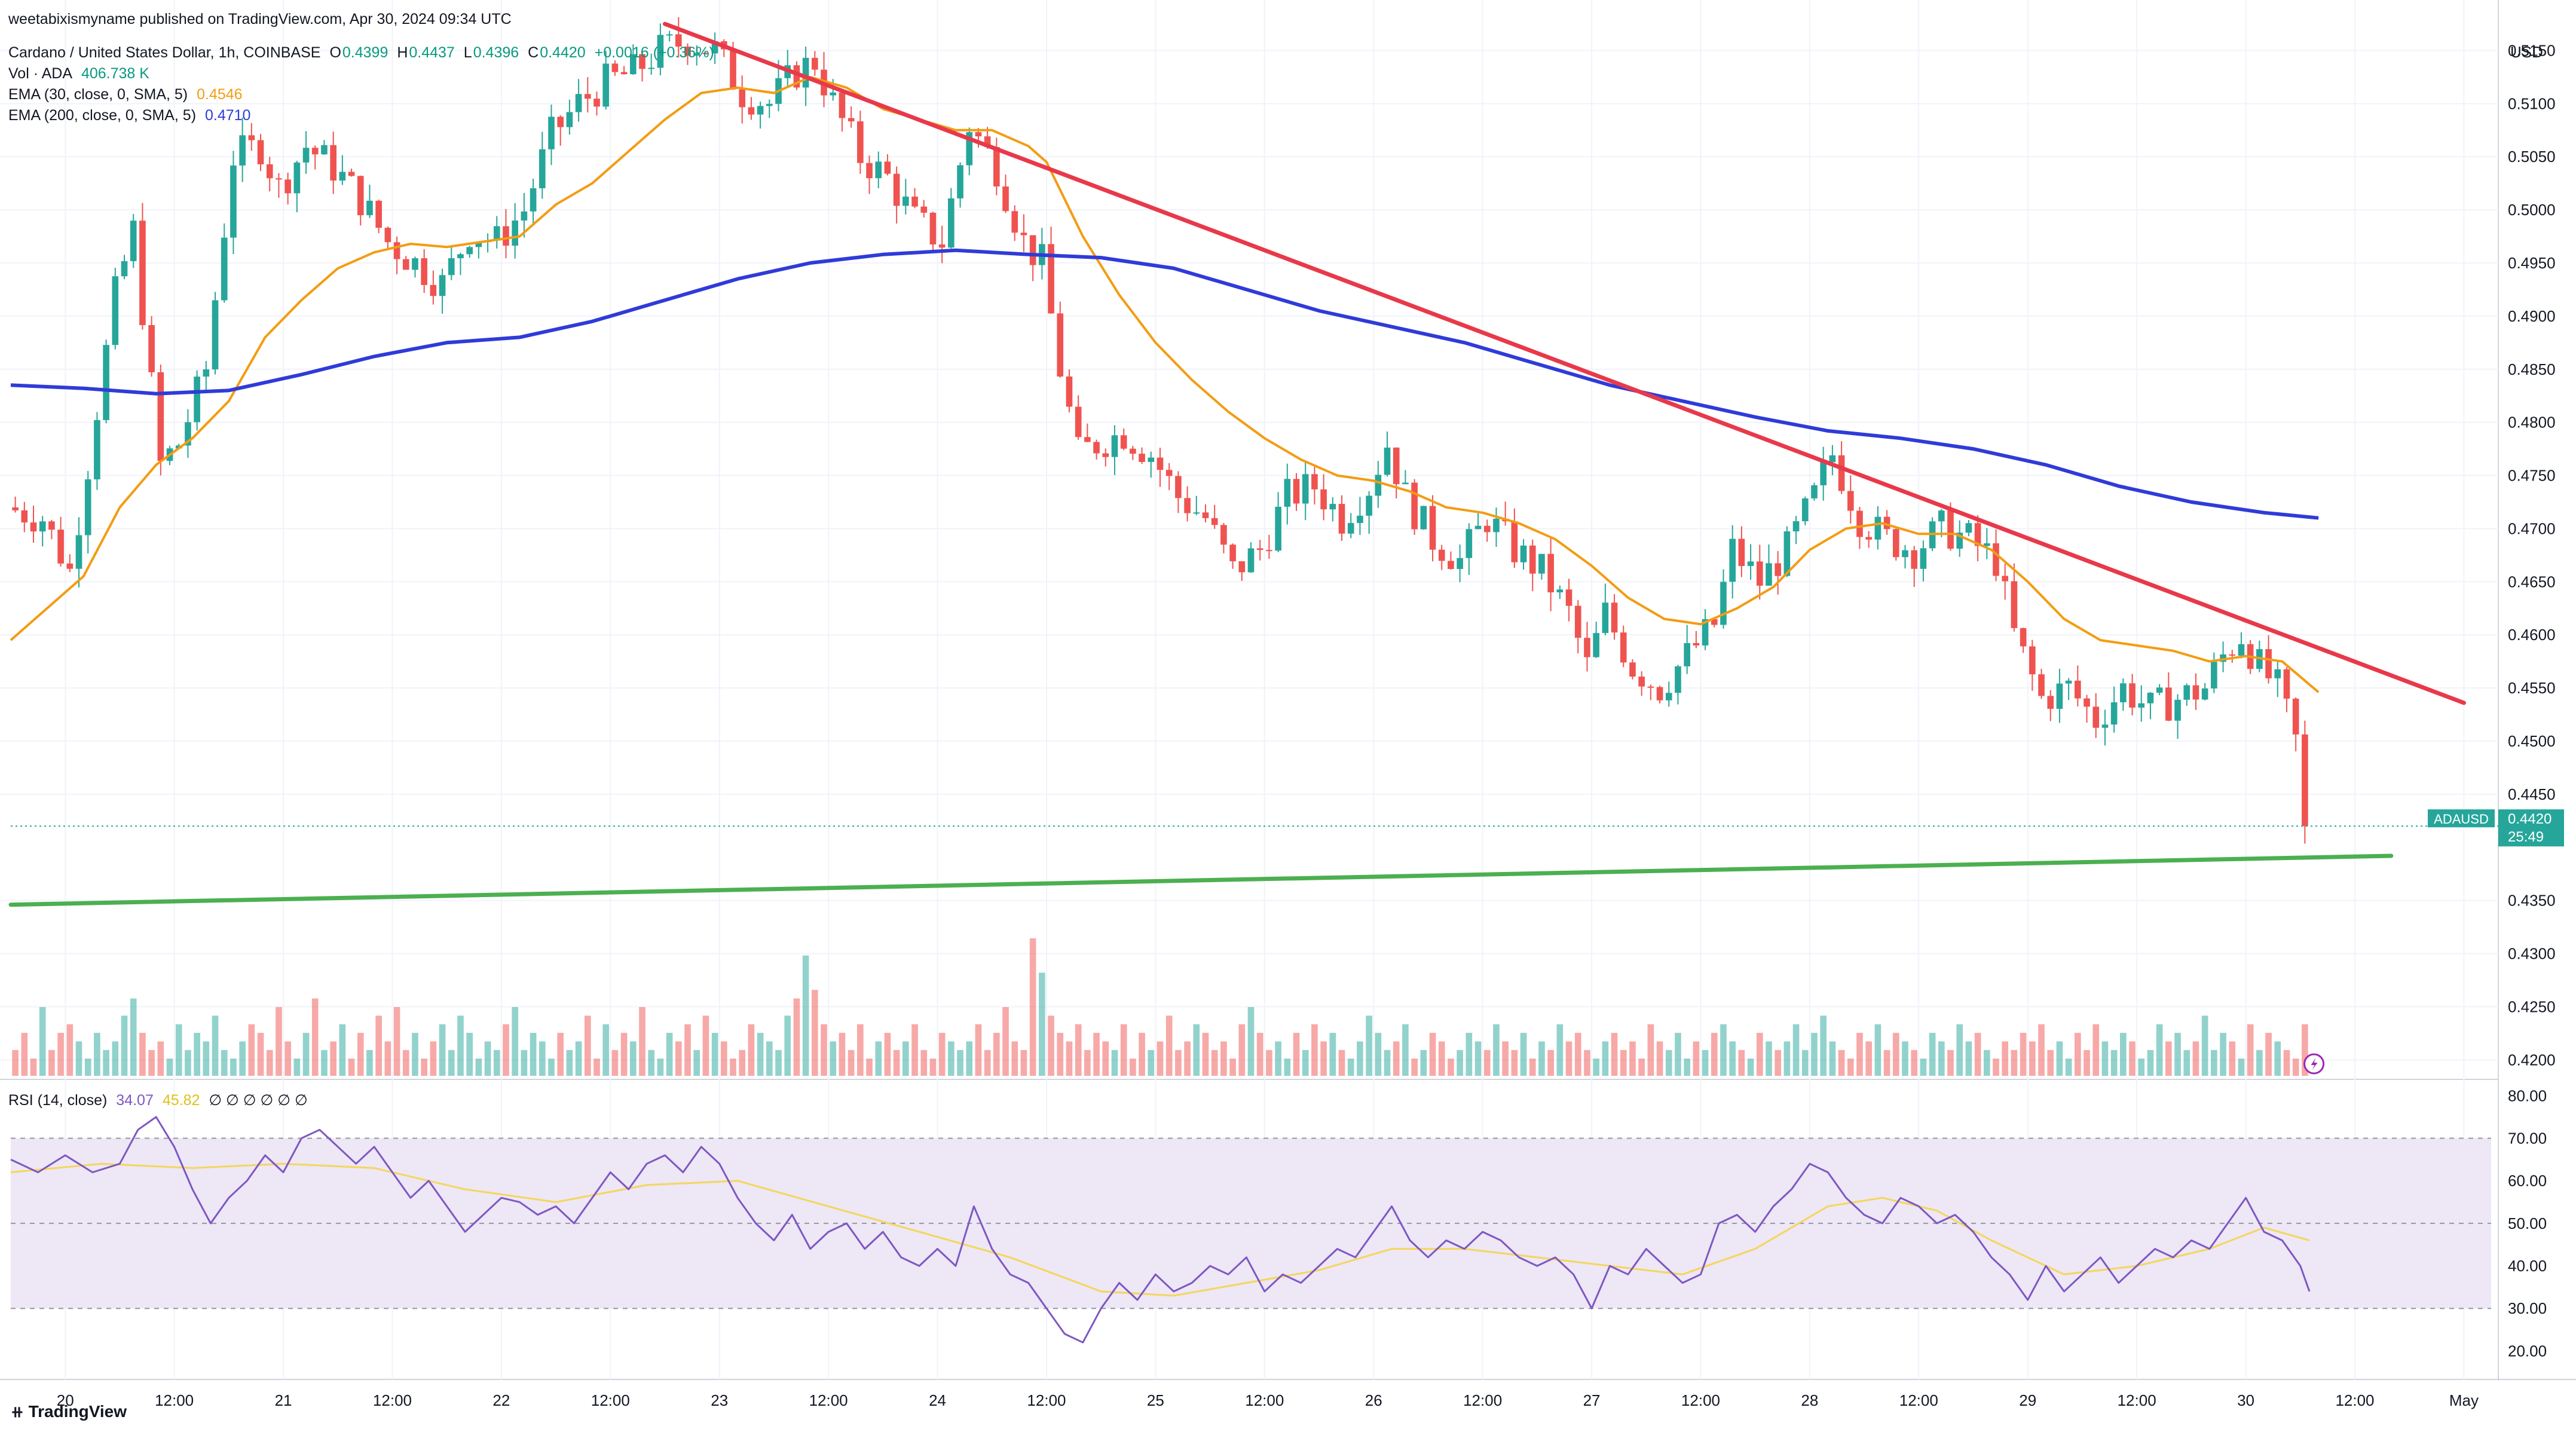 The height and width of the screenshot is (1432, 2576). I want to click on tradingview-logo: ⧺ TradingView, so click(69, 1411).